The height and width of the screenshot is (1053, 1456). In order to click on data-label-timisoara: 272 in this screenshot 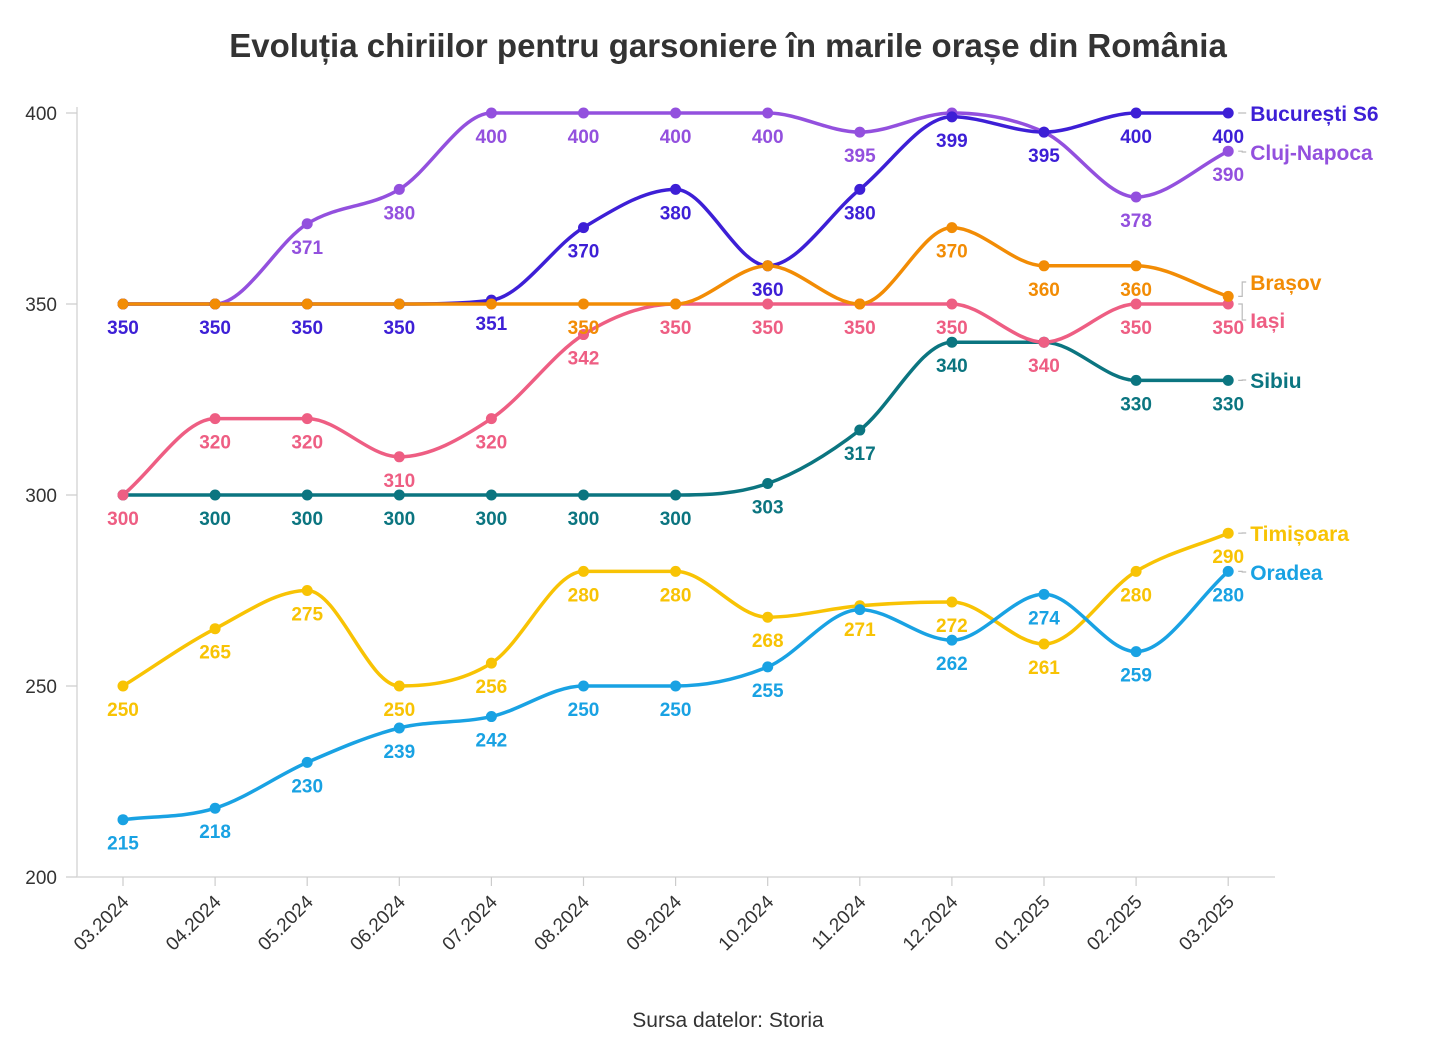, I will do `click(952, 626)`.